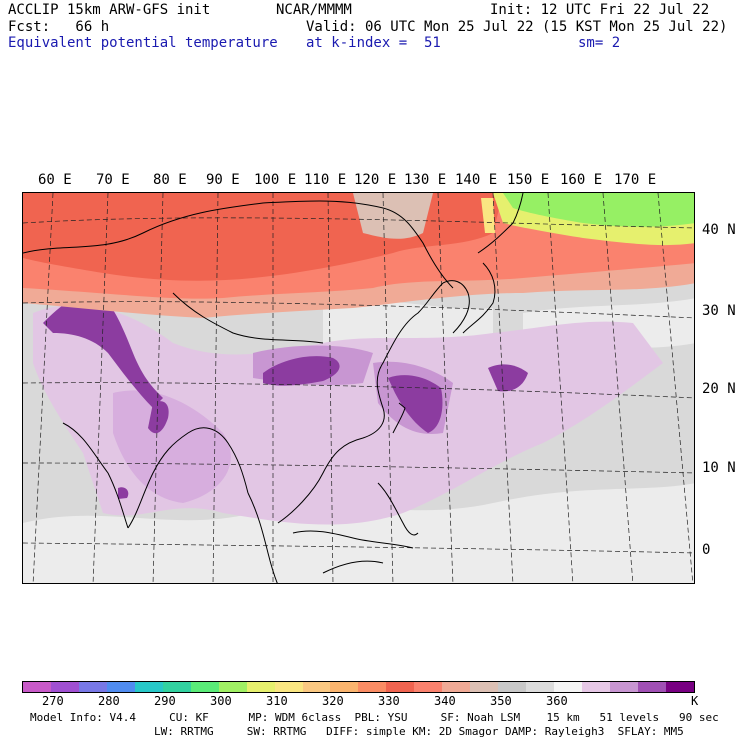  Describe the element at coordinates (393, 216) in the screenshot. I see `tan-patch` at that location.